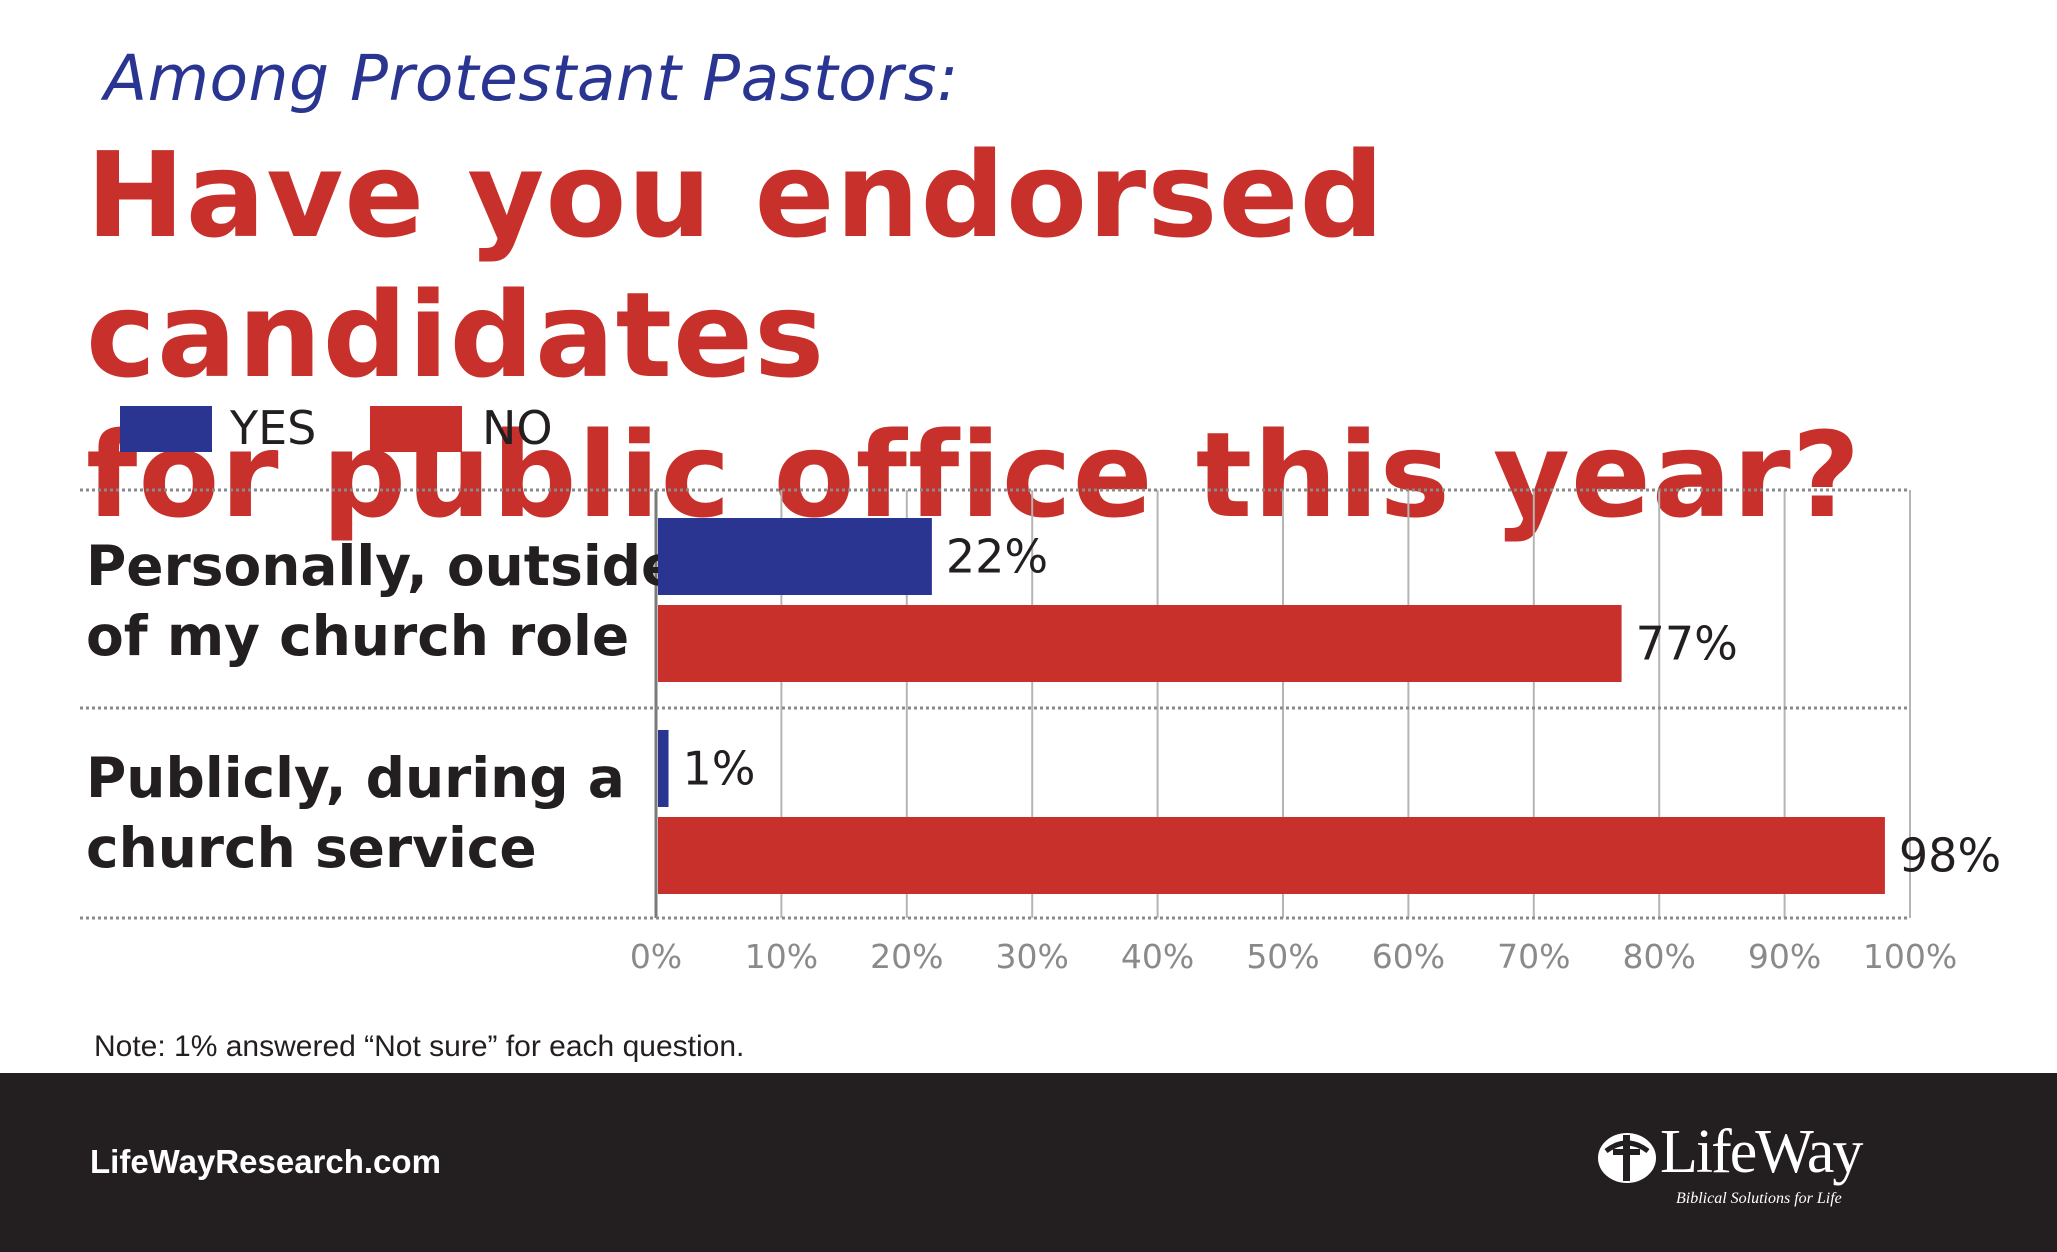 This screenshot has width=2057, height=1252. Describe the element at coordinates (357, 636) in the screenshot. I see `category-label-0-1: of my church role` at that location.